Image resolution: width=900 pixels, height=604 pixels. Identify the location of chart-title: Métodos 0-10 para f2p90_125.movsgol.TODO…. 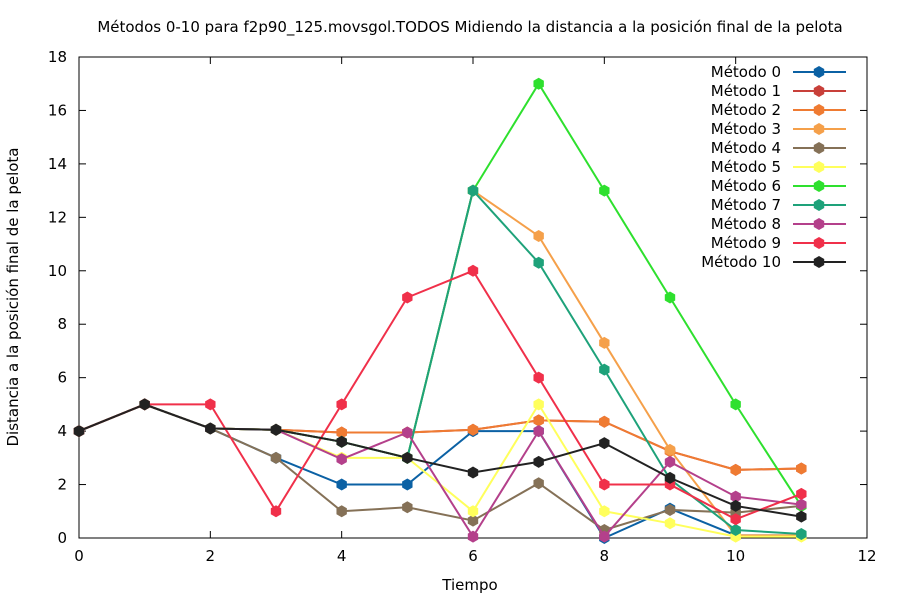
(469, 27).